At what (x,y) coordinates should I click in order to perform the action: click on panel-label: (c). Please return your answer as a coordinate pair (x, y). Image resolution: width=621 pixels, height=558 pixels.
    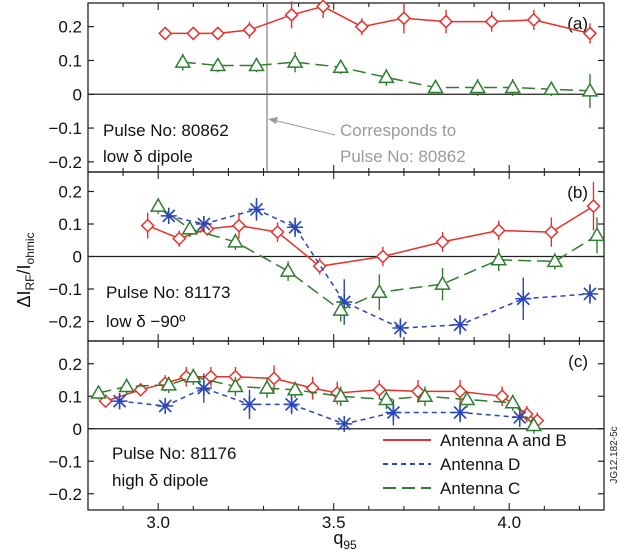
    Looking at the image, I should click on (578, 361).